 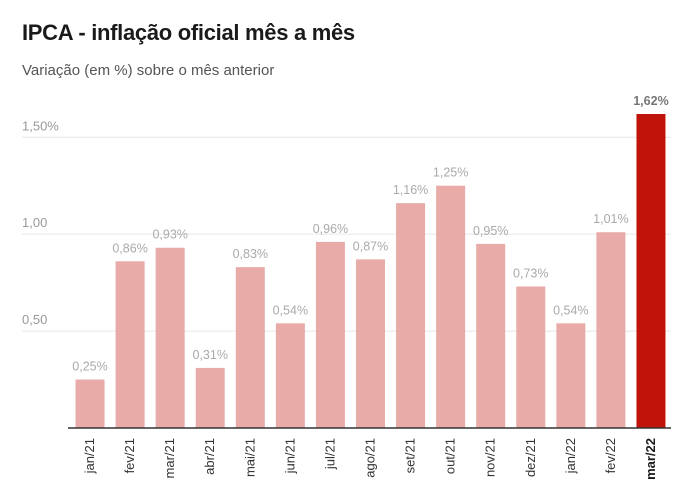 I want to click on y-tick-label: 1,50%, so click(x=40, y=125).